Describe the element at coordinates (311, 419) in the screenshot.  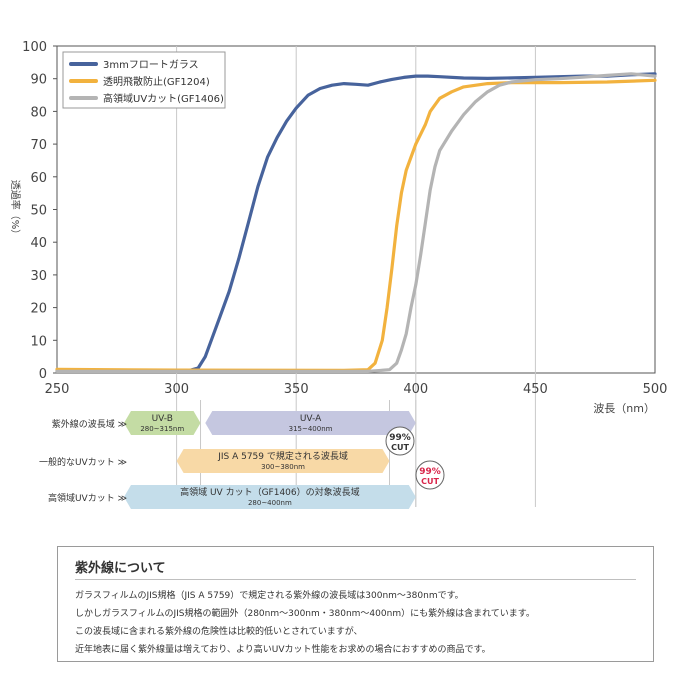
I see `band-label: UV-A` at that location.